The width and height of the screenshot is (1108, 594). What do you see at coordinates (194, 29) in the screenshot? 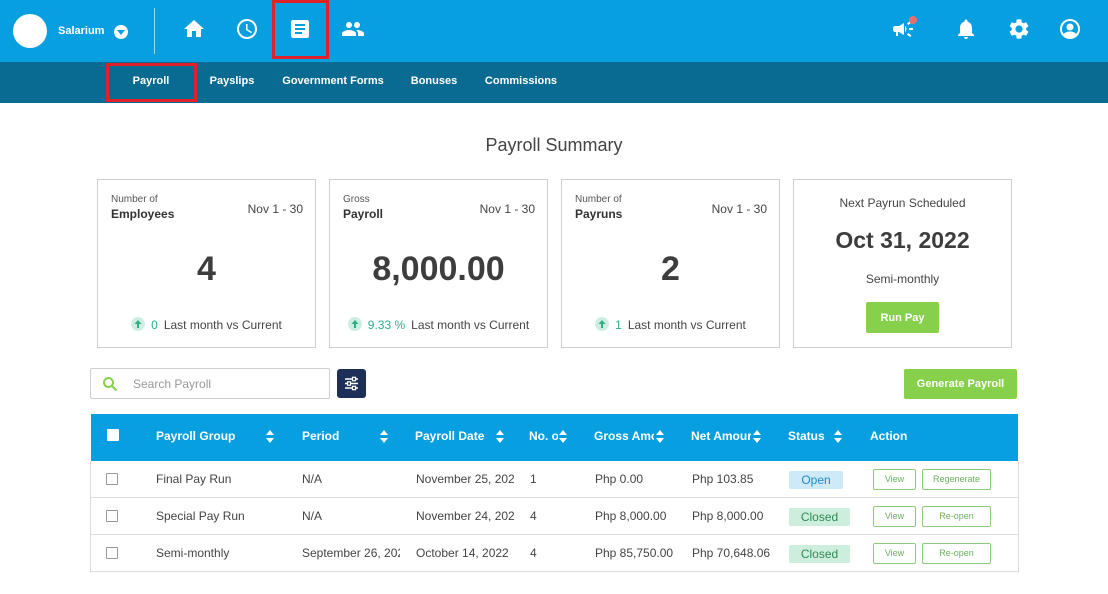
I see `home-icon` at bounding box center [194, 29].